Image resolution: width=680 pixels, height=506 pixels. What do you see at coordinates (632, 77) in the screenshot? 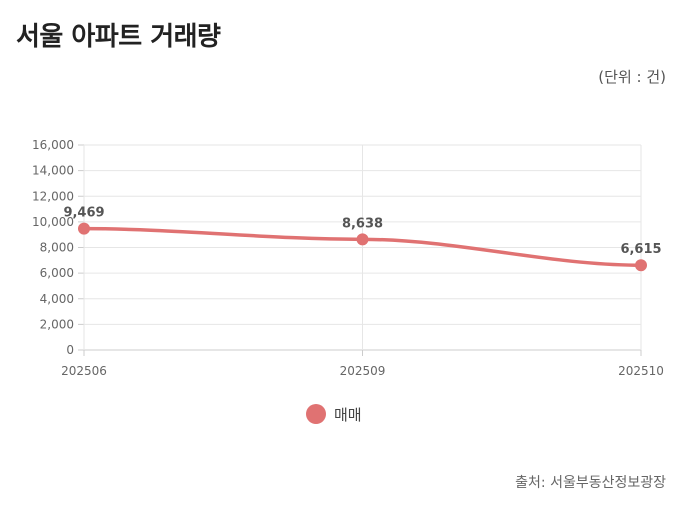
I see `unit-label: (단위 : 건)` at bounding box center [632, 77].